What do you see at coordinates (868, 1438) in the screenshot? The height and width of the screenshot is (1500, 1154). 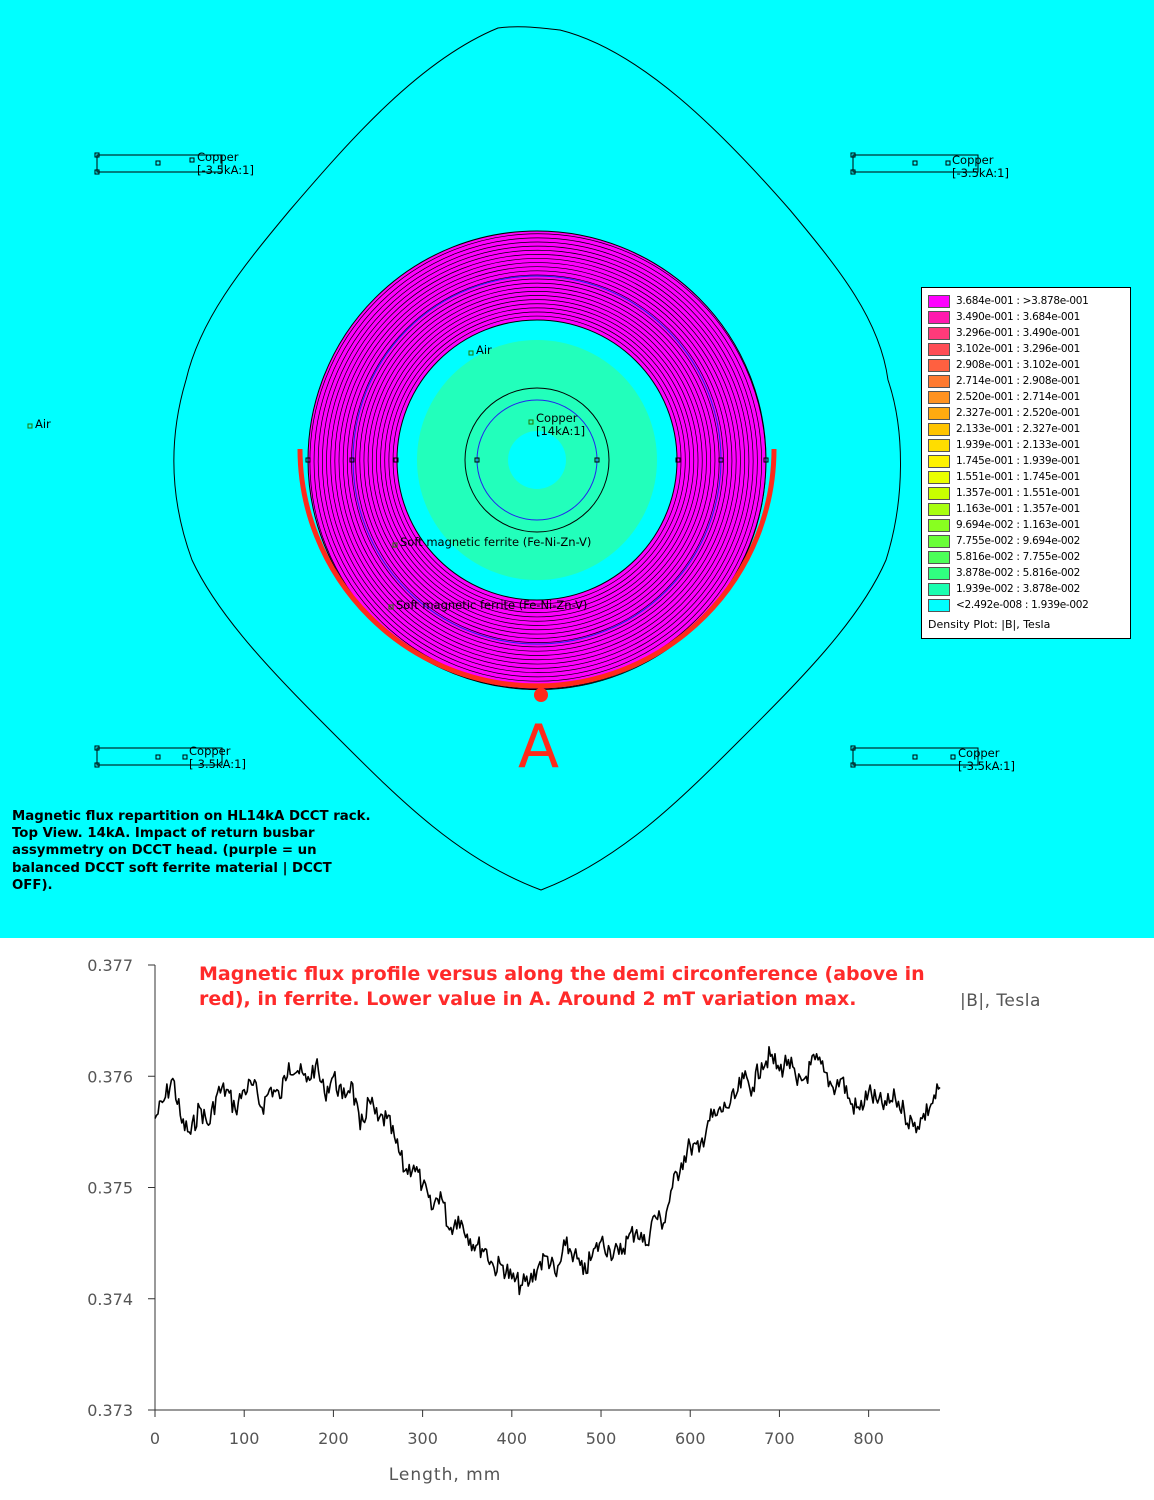 I see `x-tick-label: 800` at bounding box center [868, 1438].